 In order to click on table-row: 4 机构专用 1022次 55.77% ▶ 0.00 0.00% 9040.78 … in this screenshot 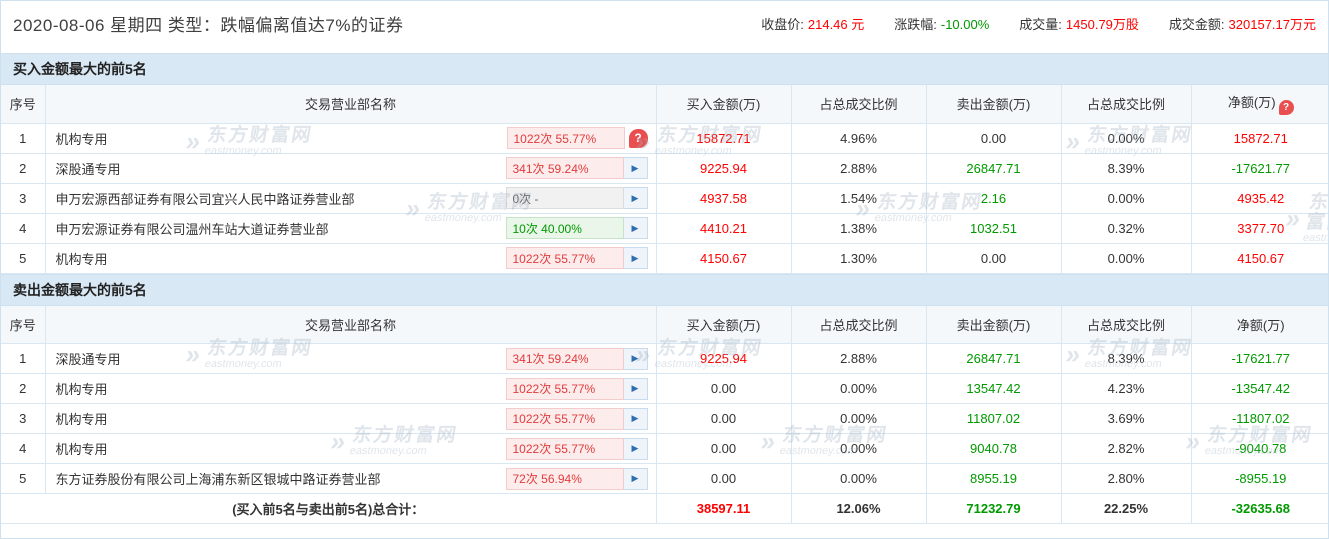, I will do `click(664, 448)`.